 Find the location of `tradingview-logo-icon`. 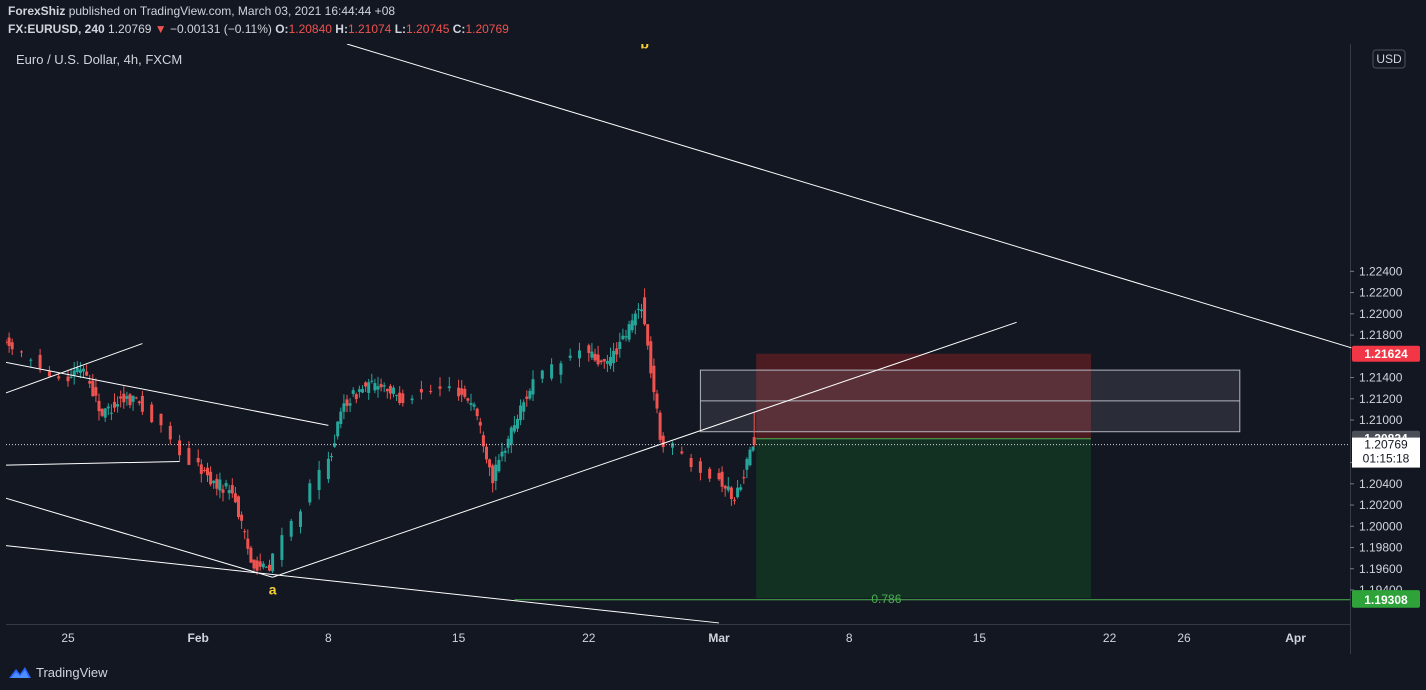

tradingview-logo-icon is located at coordinates (20, 672).